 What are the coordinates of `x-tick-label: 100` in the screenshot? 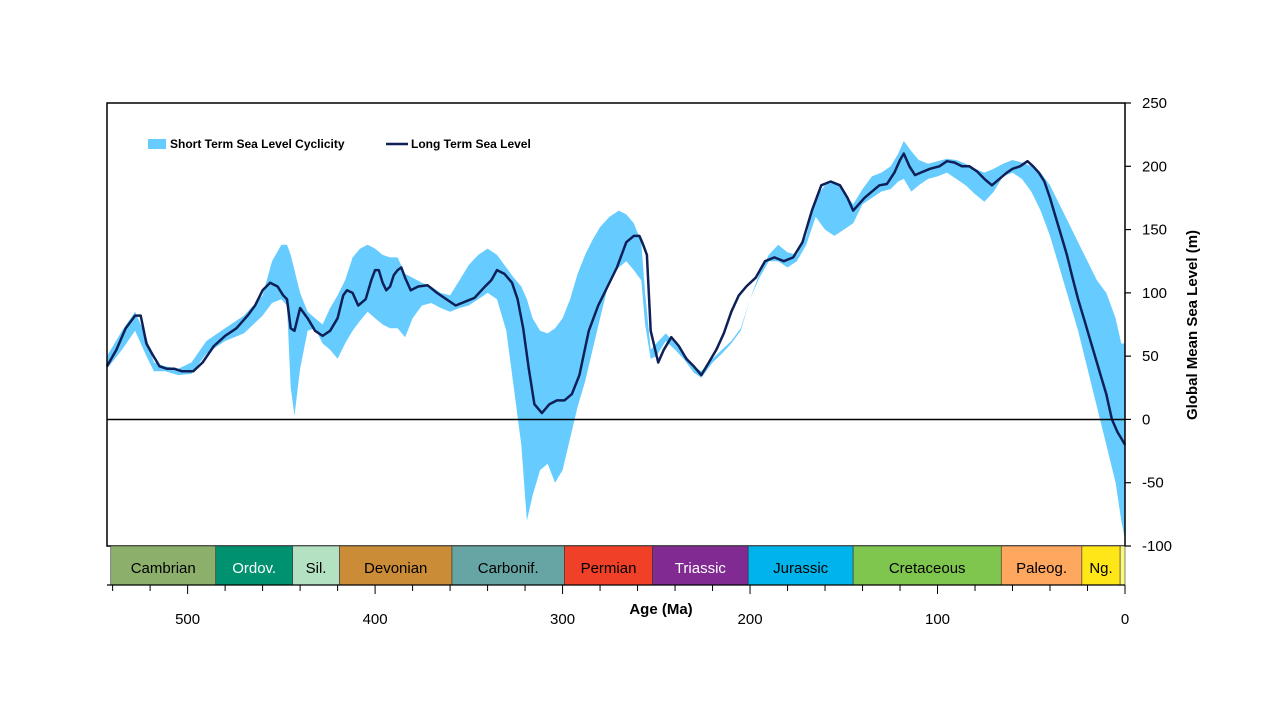 It's located at (937, 619).